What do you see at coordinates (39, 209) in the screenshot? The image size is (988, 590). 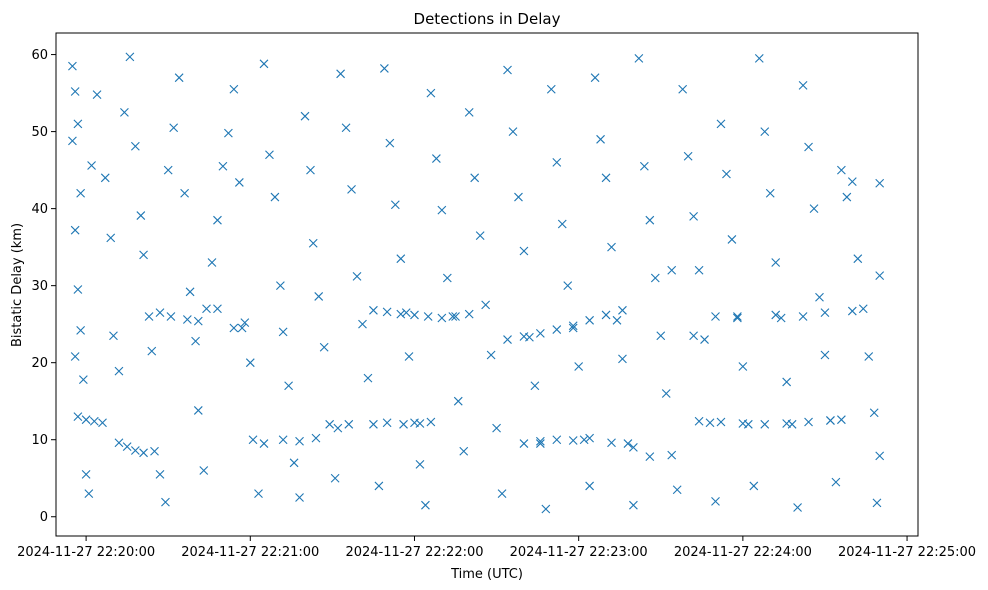 I see `y-tick-label: 40` at bounding box center [39, 209].